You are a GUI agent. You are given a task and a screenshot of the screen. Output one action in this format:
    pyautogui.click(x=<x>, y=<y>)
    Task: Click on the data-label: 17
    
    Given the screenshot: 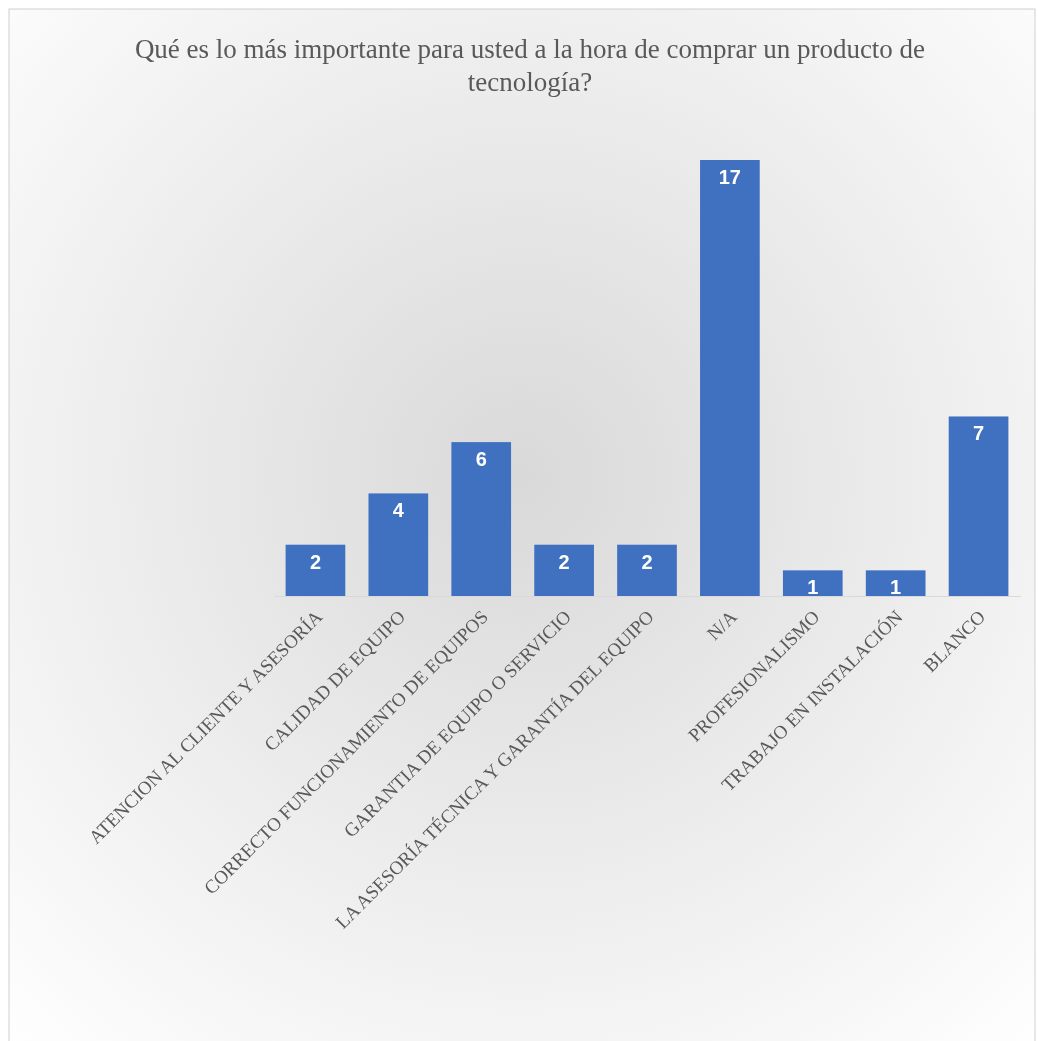 What is the action you would take?
    pyautogui.click(x=730, y=177)
    